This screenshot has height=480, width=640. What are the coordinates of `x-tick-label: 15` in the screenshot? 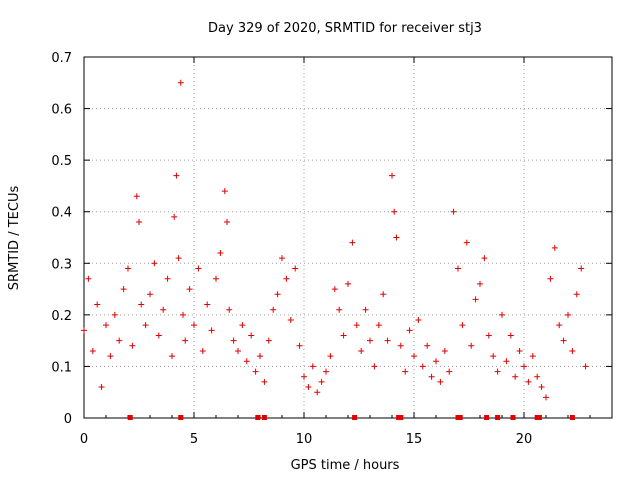 It's located at (414, 439).